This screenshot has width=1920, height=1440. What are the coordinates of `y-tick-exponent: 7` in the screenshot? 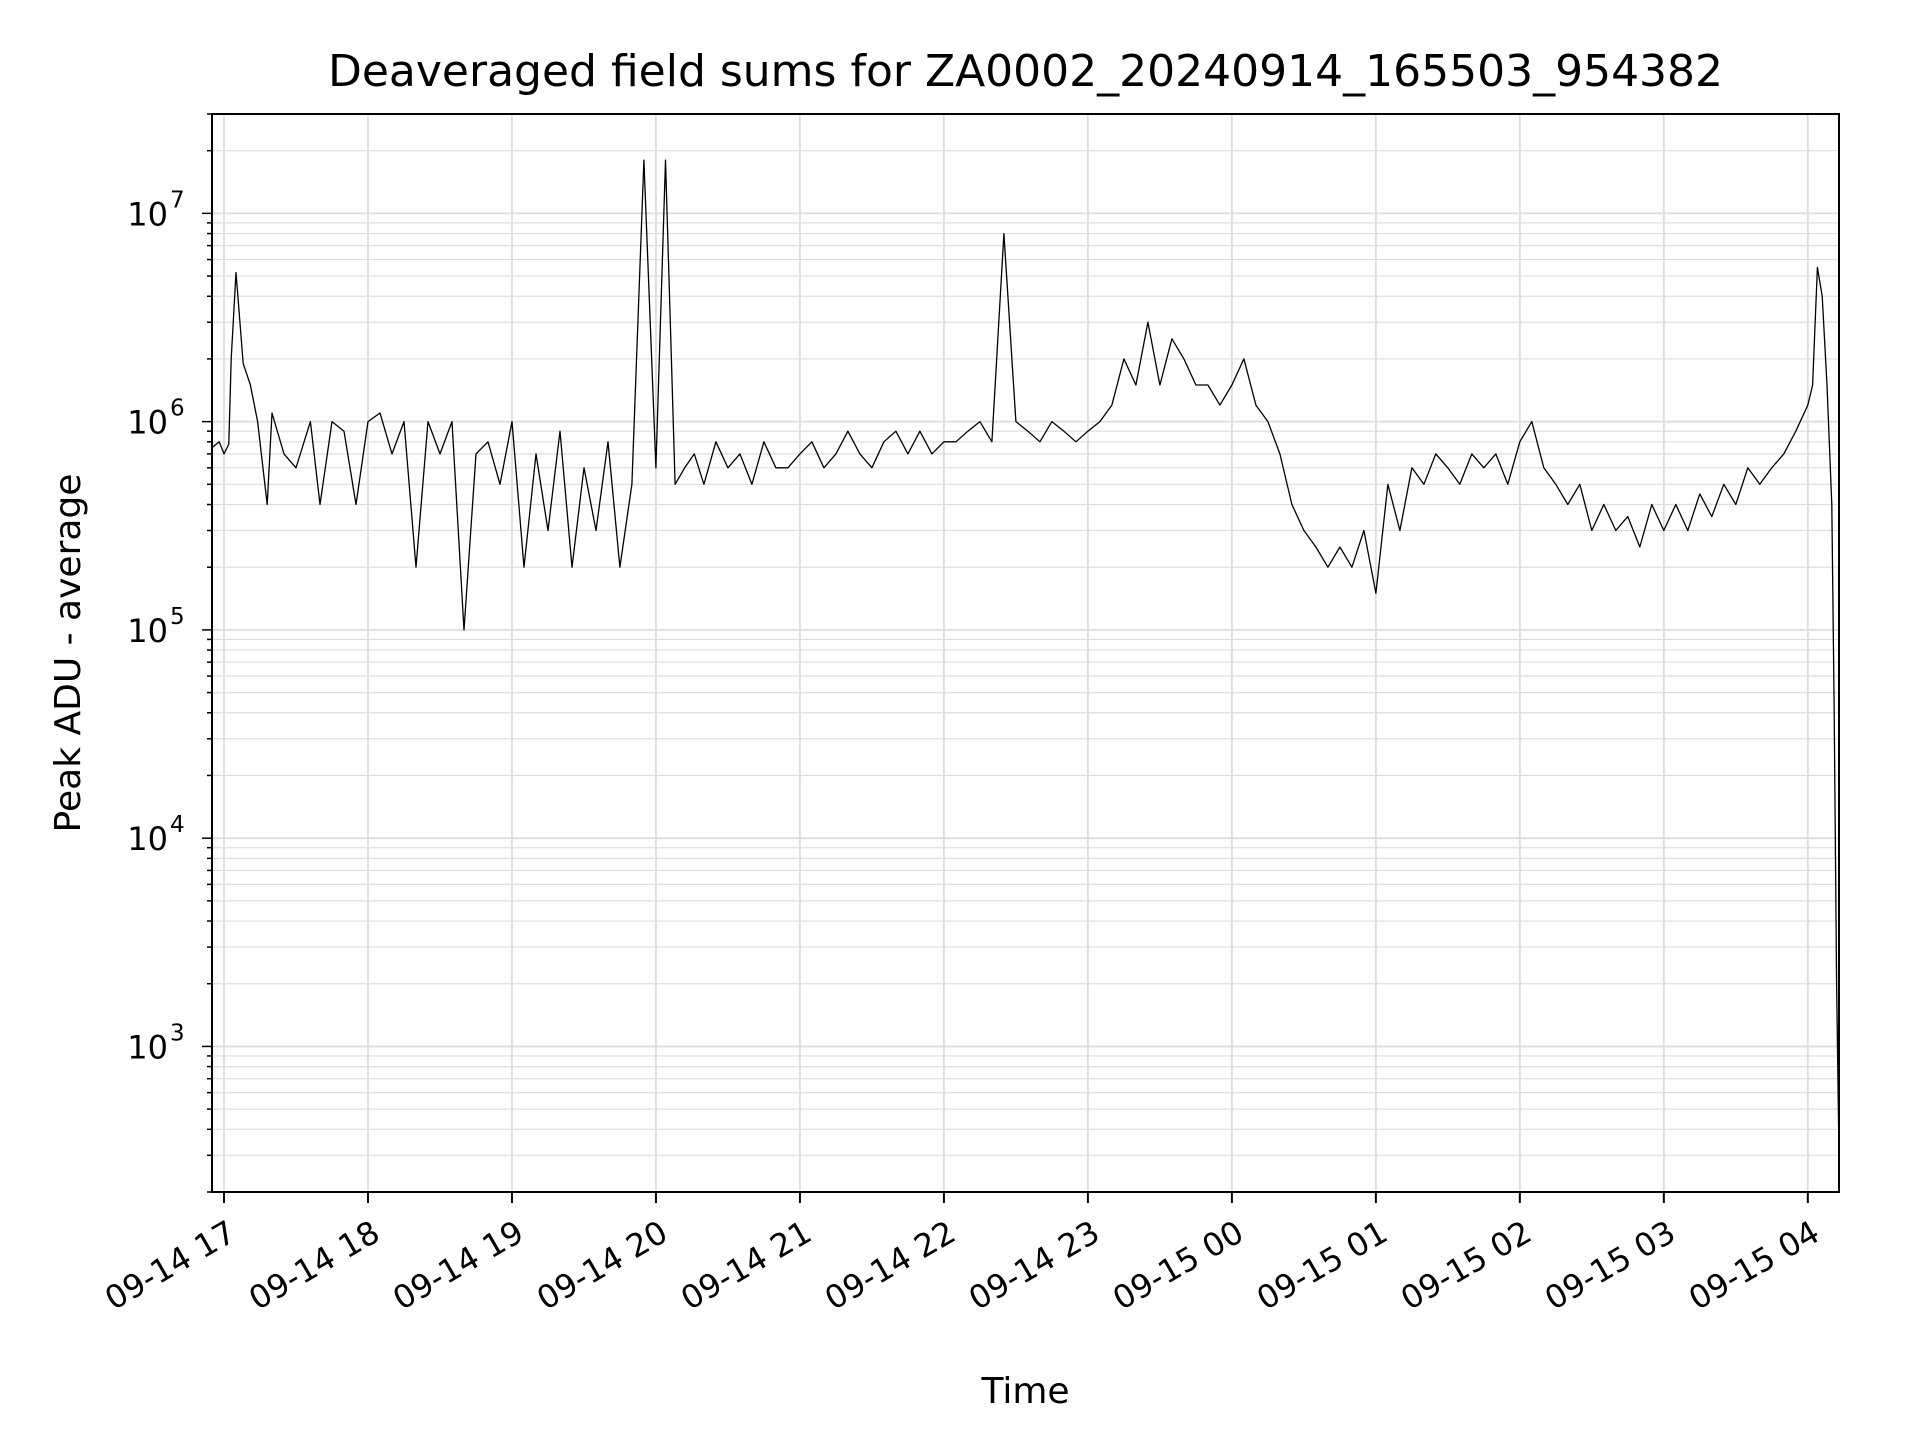 It's located at (177, 200).